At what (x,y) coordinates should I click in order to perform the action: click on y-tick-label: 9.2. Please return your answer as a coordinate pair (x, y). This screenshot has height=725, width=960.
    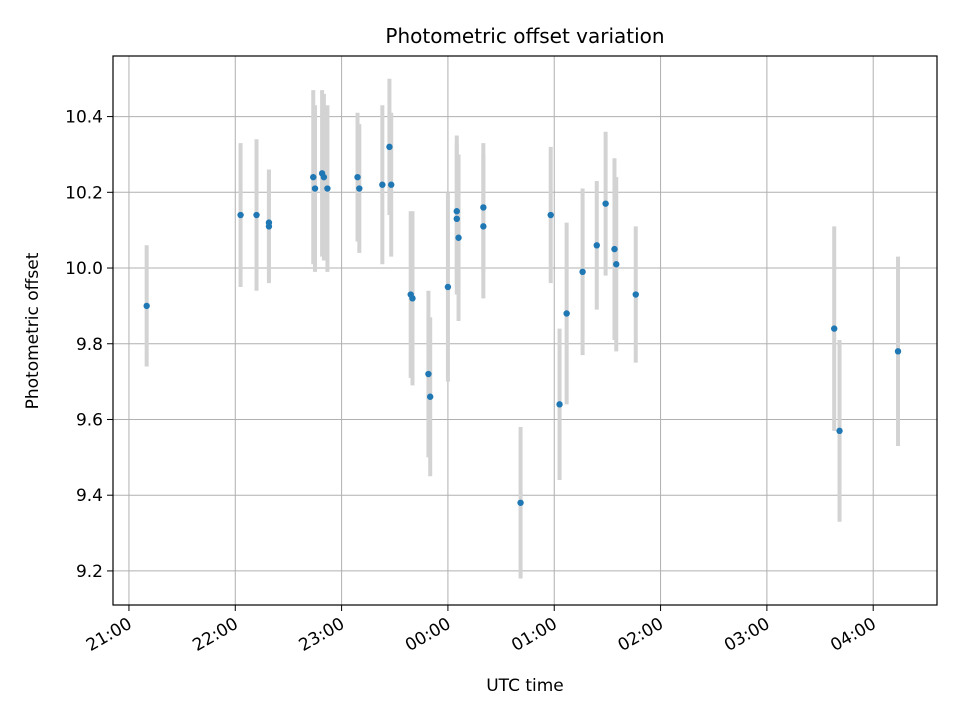
    Looking at the image, I should click on (89, 572).